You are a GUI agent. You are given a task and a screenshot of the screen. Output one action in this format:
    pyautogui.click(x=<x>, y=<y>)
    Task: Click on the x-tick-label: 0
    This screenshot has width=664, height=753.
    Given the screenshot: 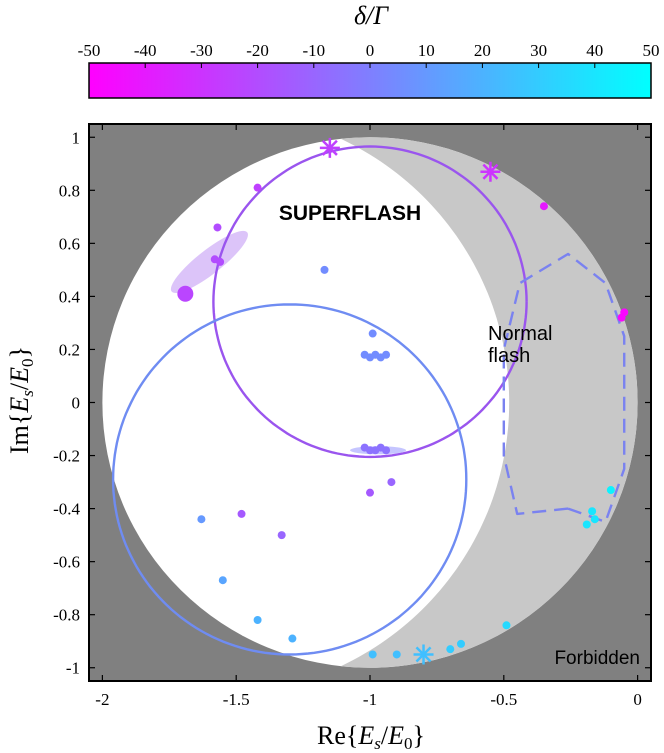 What is the action you would take?
    pyautogui.click(x=637, y=699)
    